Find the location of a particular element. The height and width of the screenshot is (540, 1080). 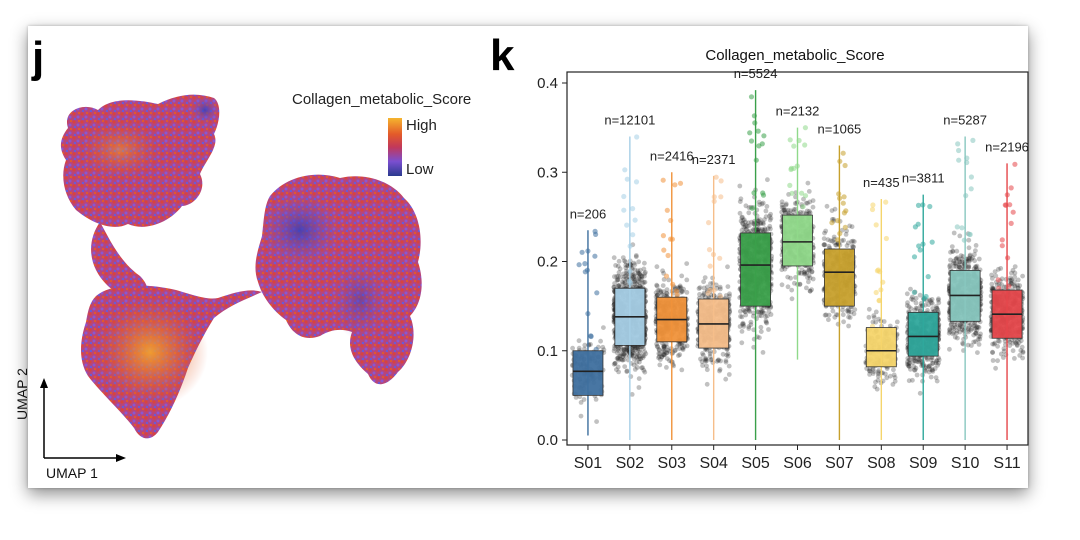

x-tick-label: S05 is located at coordinates (755, 463).